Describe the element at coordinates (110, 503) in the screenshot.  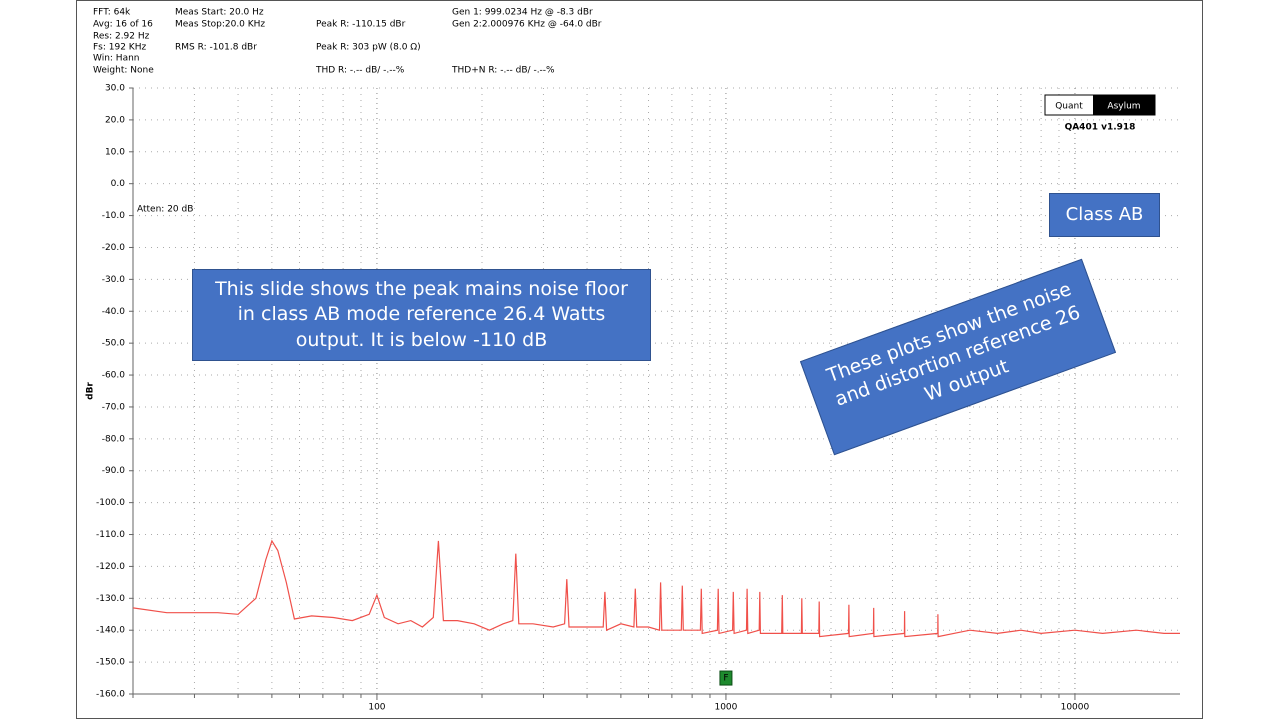
I see `y-tick-label: -100.0` at that location.